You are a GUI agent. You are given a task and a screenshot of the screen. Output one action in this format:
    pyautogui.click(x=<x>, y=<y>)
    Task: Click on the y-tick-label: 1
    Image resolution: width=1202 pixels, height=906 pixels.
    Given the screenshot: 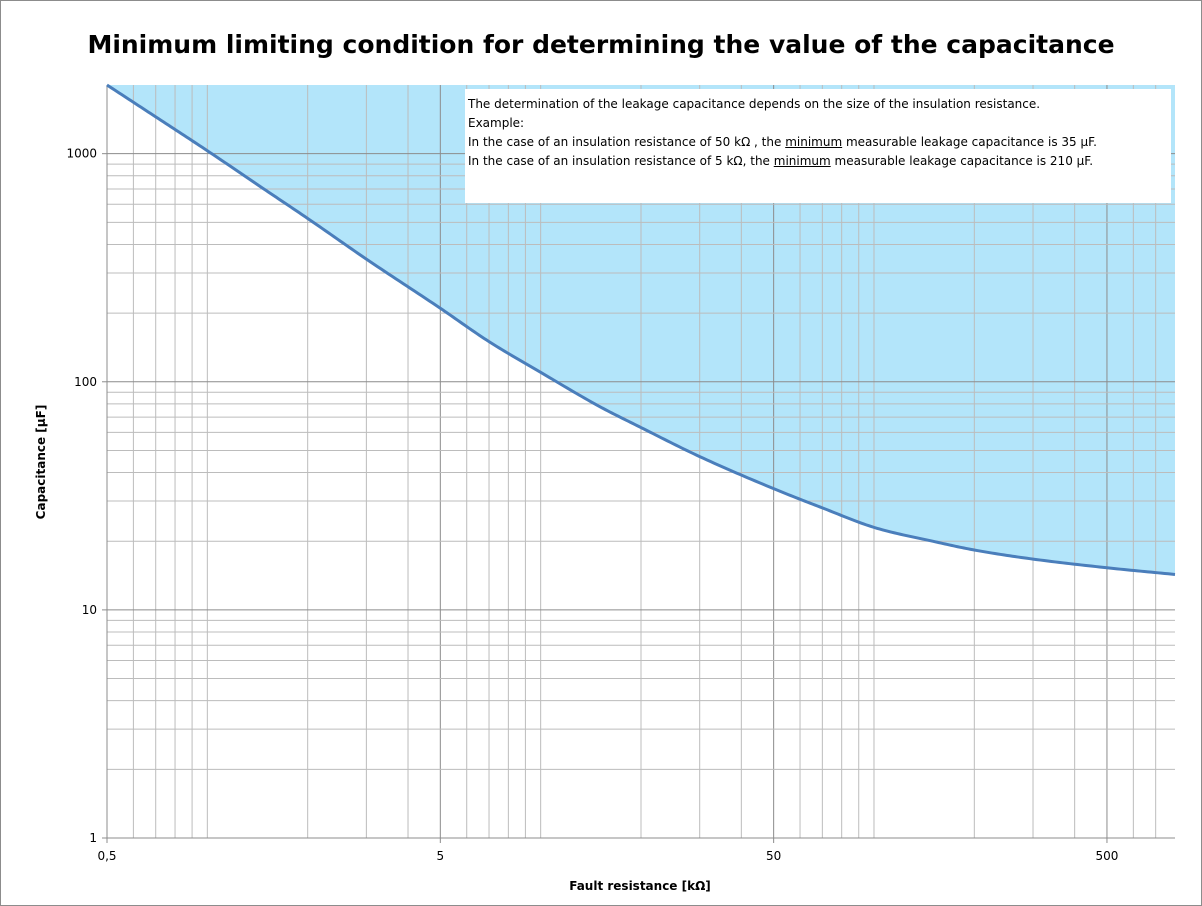 What is the action you would take?
    pyautogui.click(x=93, y=838)
    